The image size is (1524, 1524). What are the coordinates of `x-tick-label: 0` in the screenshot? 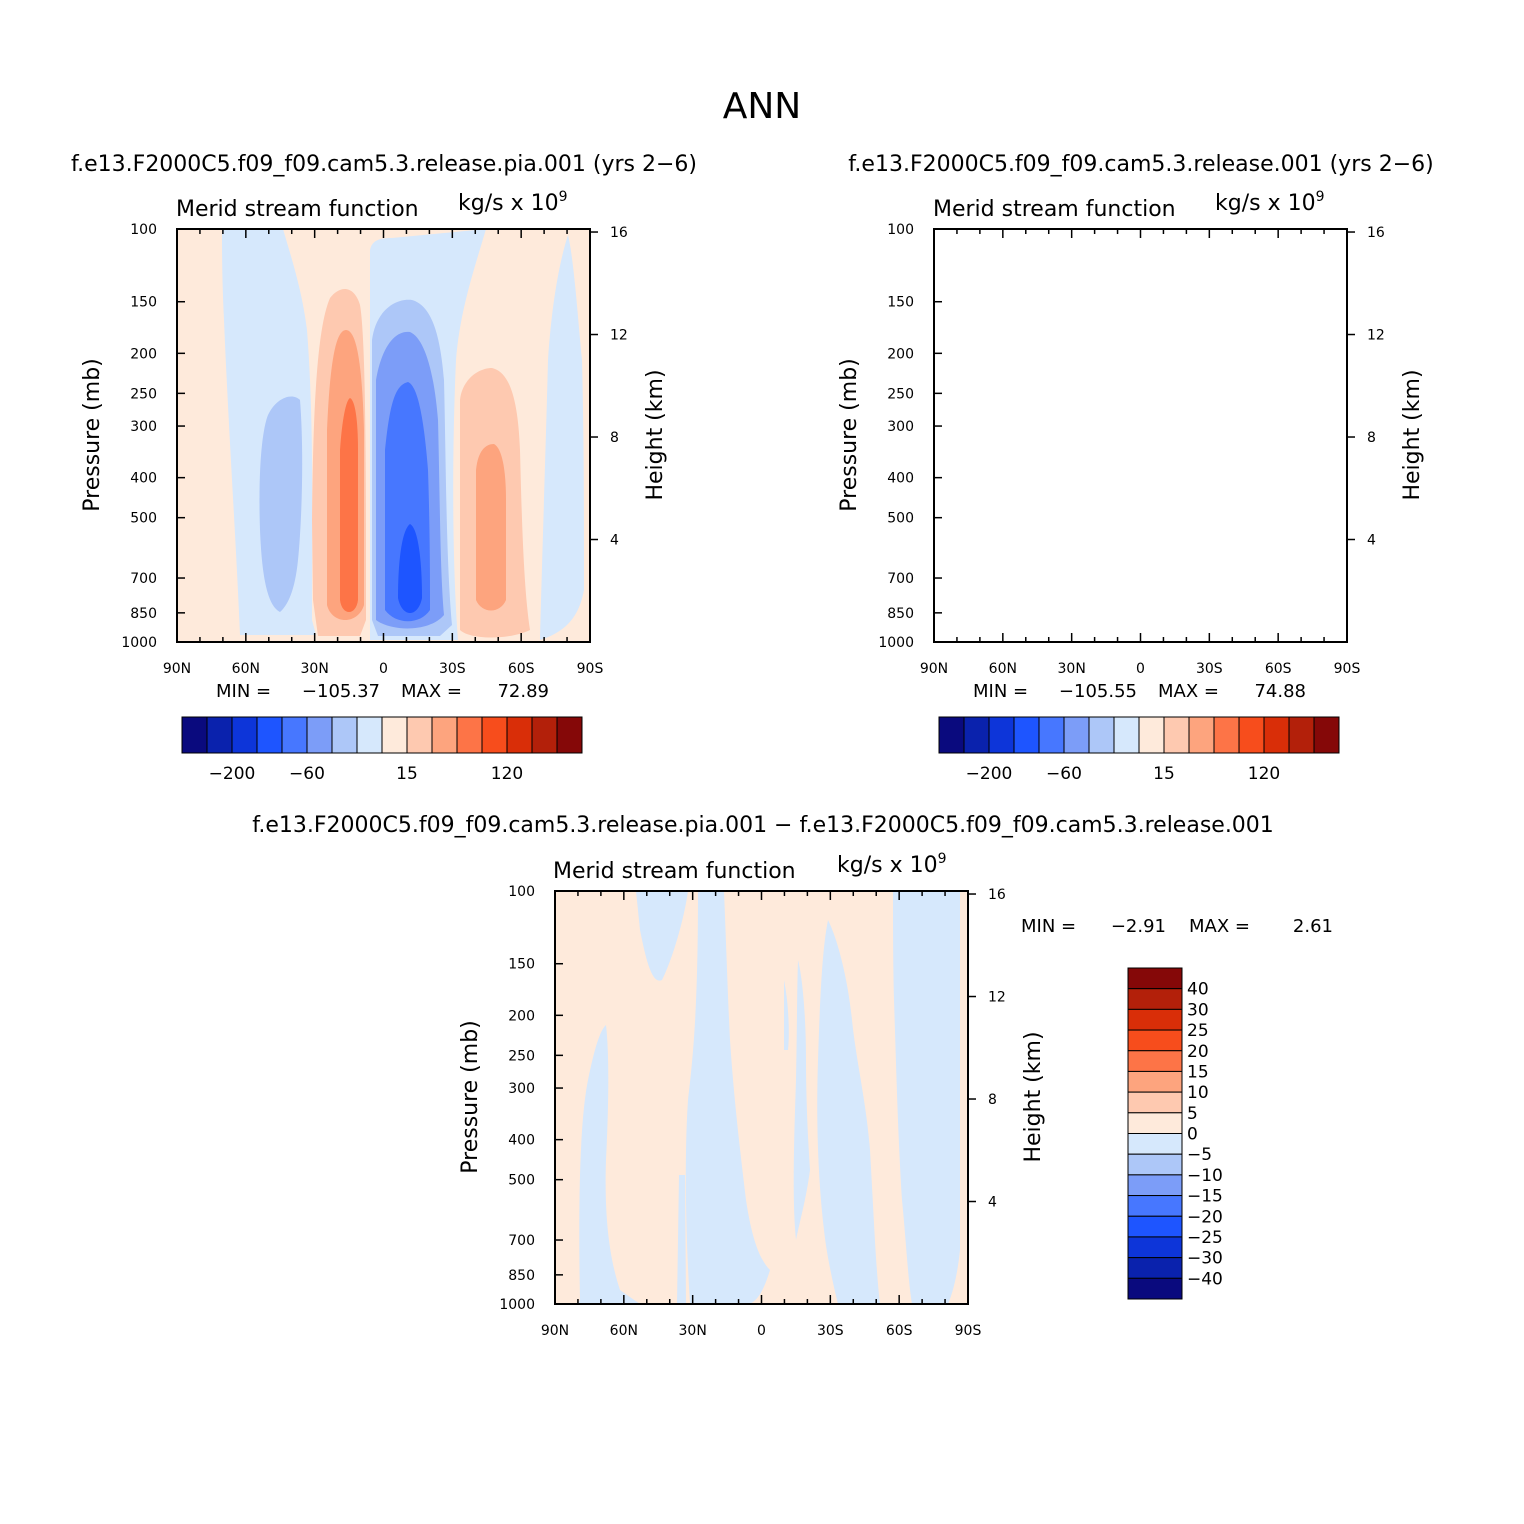 It's located at (761, 1331).